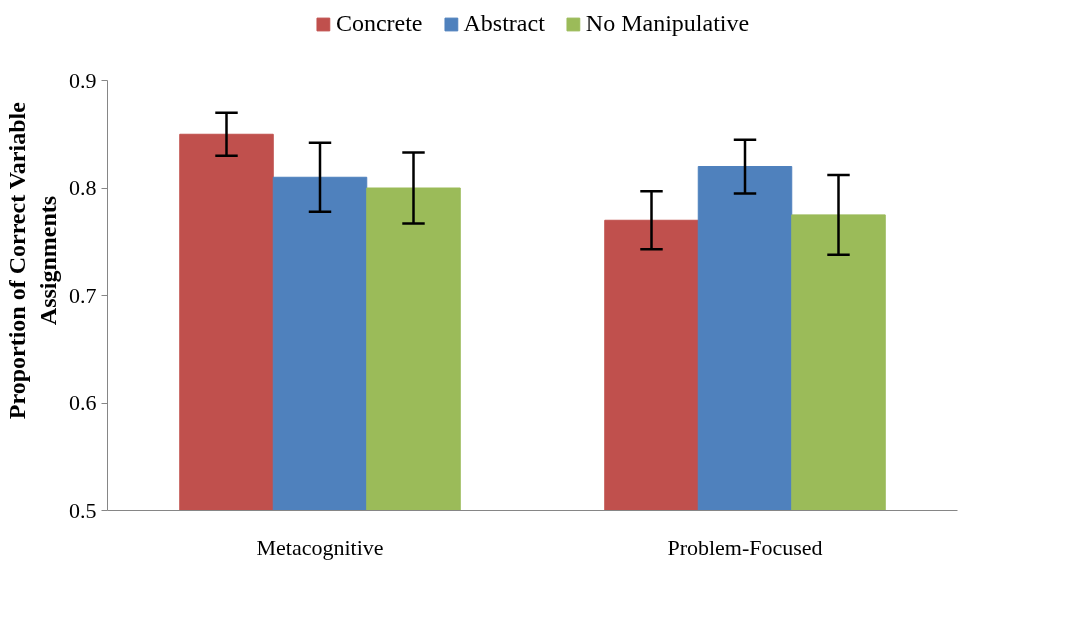 The image size is (1075, 627). I want to click on y-tick-label: 0.7, so click(83, 295).